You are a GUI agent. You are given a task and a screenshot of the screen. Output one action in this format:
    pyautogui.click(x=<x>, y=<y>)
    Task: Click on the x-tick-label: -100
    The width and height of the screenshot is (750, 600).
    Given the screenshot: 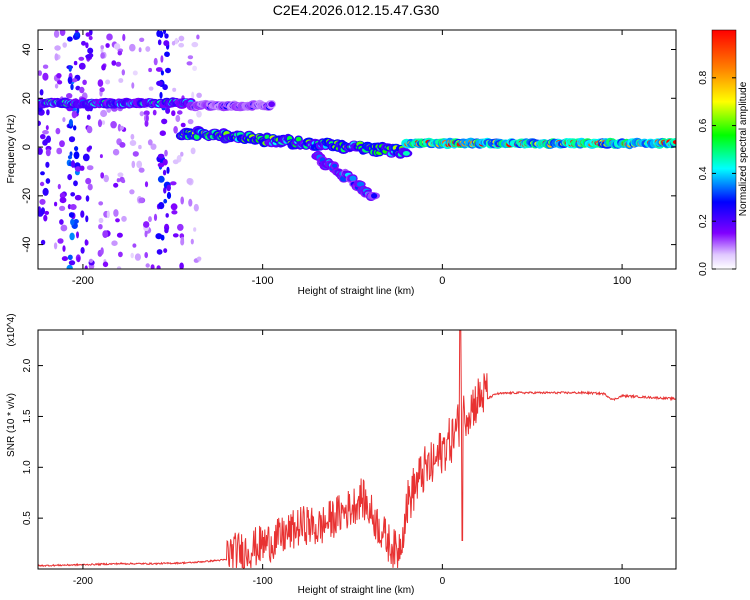 What is the action you would take?
    pyautogui.click(x=263, y=281)
    